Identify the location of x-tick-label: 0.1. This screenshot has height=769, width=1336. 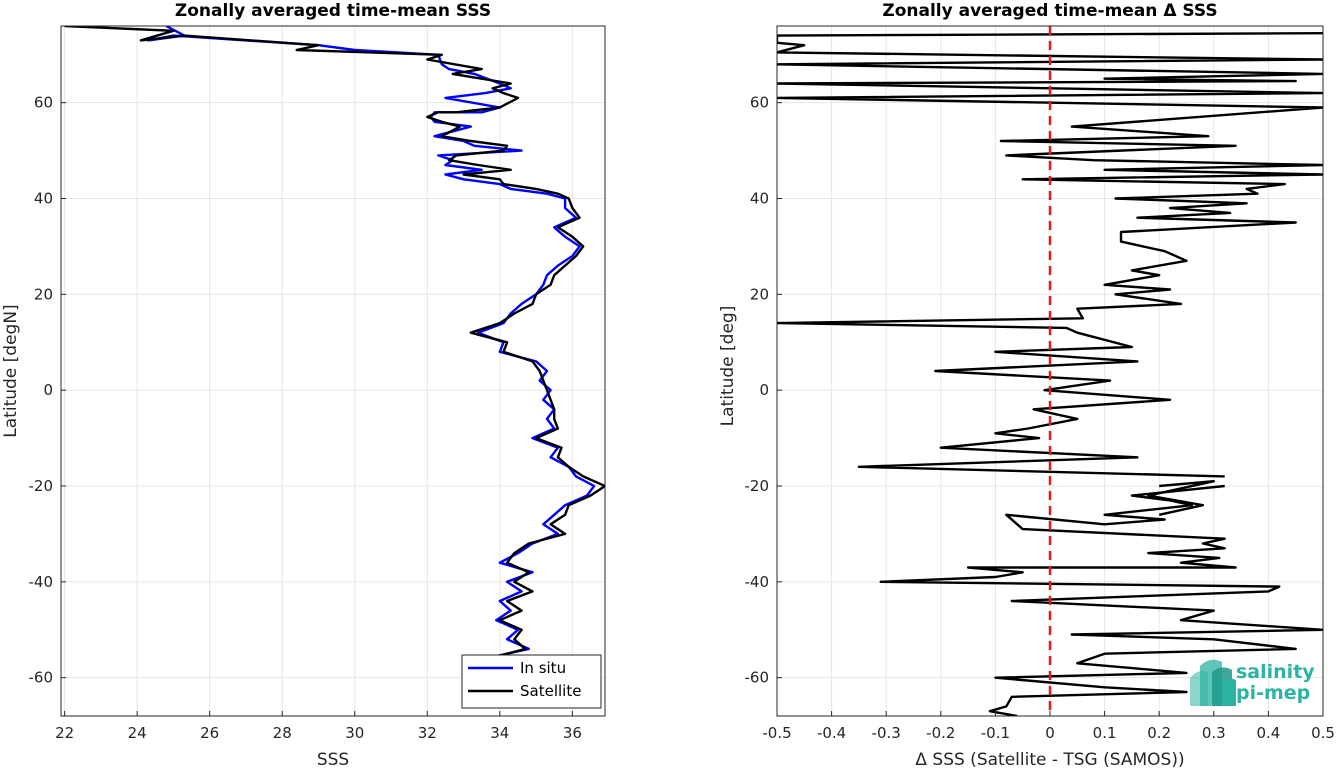
(1105, 733).